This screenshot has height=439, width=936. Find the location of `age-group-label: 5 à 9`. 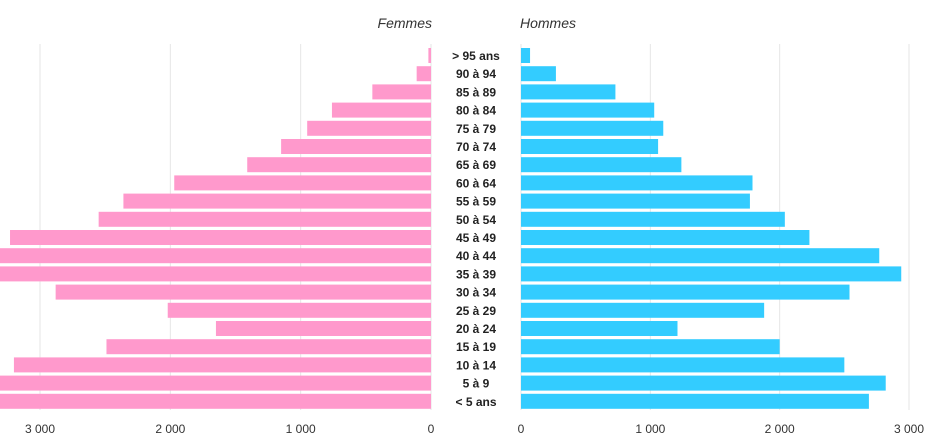

age-group-label: 5 à 9 is located at coordinates (476, 384).